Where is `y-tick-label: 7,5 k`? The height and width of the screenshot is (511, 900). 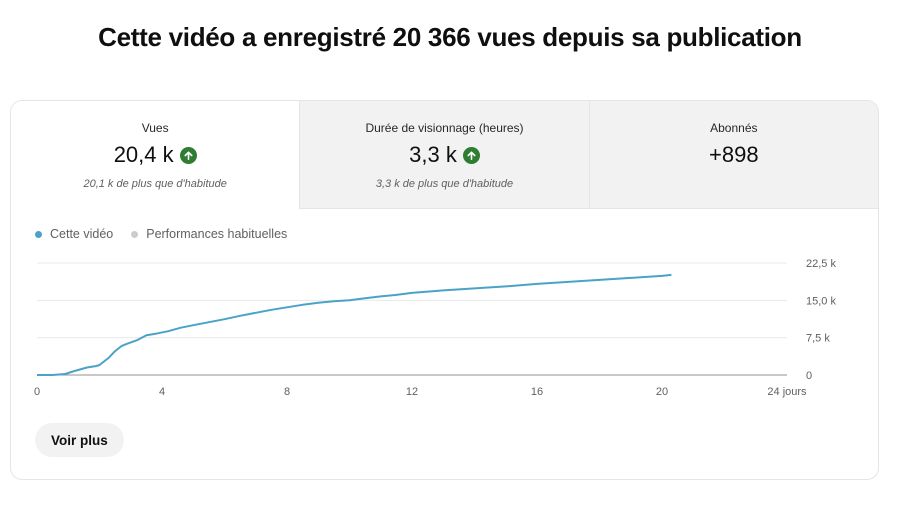 y-tick-label: 7,5 k is located at coordinates (818, 339).